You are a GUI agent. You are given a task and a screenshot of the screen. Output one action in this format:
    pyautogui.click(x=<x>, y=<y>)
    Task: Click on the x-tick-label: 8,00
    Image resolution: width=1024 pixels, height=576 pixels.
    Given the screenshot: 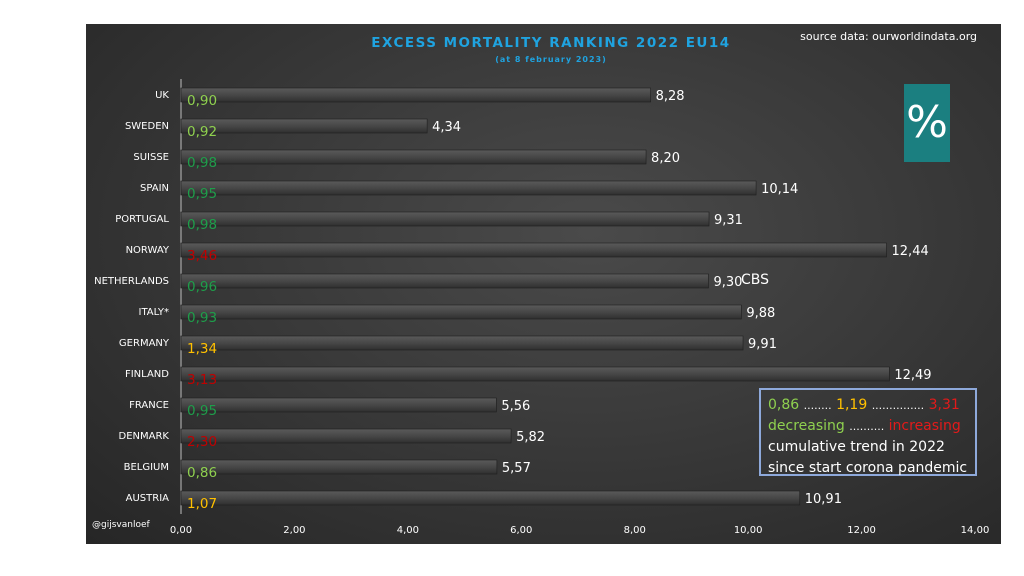 What is the action you would take?
    pyautogui.click(x=635, y=530)
    